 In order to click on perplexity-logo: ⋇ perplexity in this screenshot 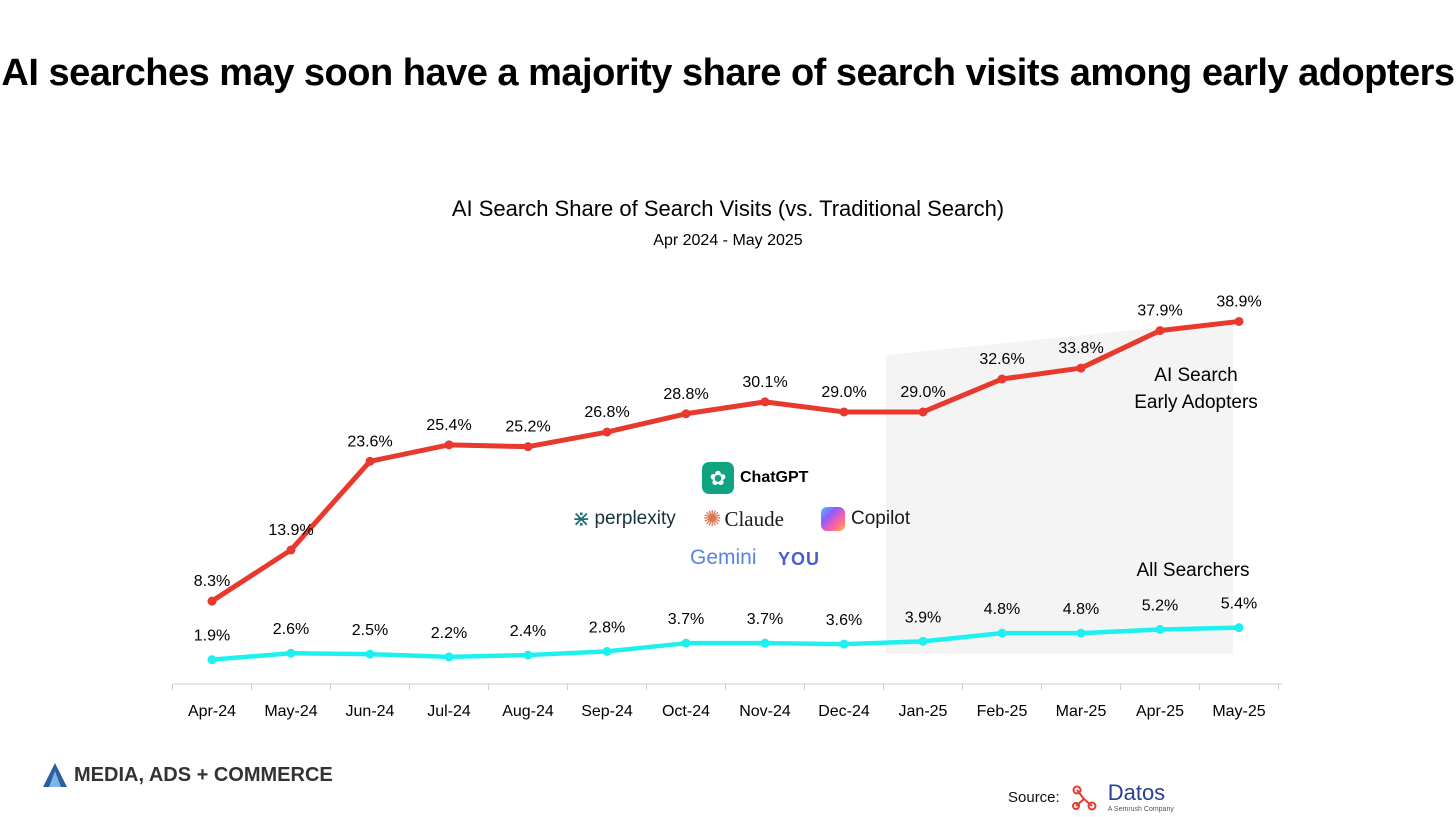, I will do `click(624, 519)`.